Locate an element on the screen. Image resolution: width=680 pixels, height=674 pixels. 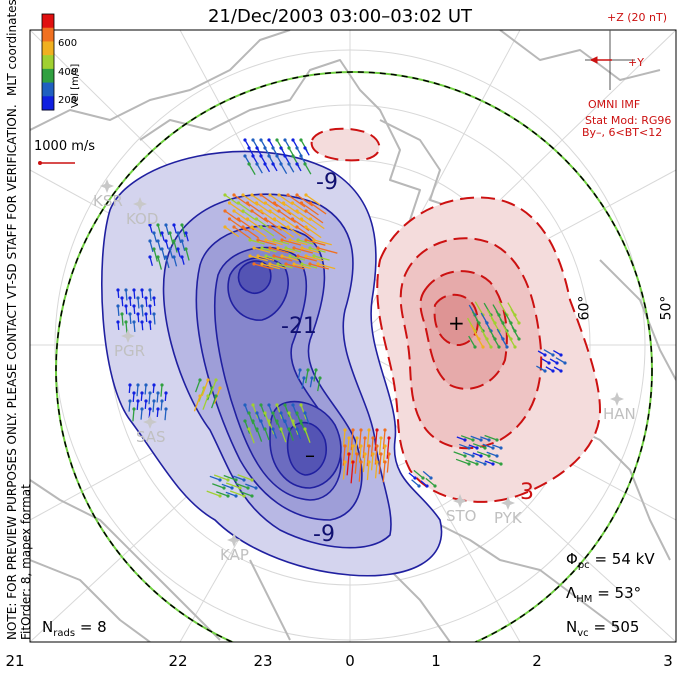
station-label: PGR is located at coordinates (129, 351).